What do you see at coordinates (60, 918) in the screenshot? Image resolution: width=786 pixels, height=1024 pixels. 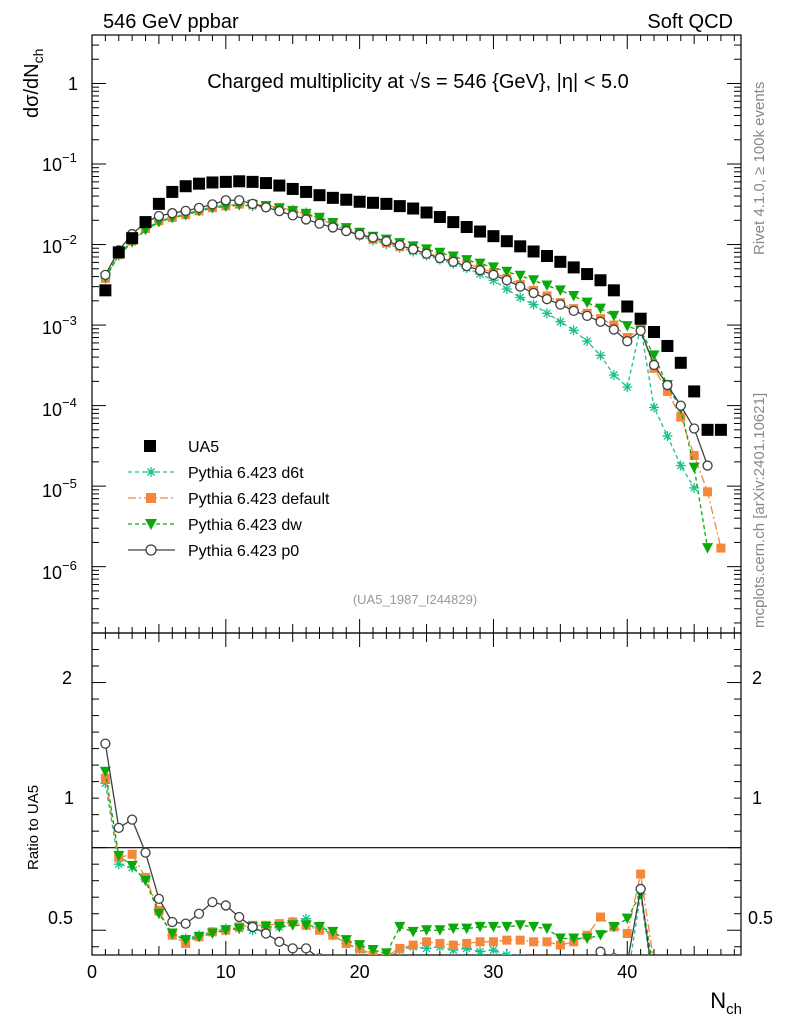 I see `ratio-y-tick-0-5: 0.5` at bounding box center [60, 918].